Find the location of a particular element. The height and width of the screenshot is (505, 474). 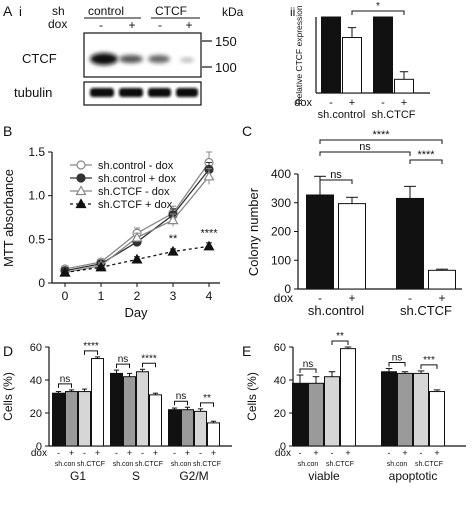

group-label: sh.control is located at coordinates (336, 310).